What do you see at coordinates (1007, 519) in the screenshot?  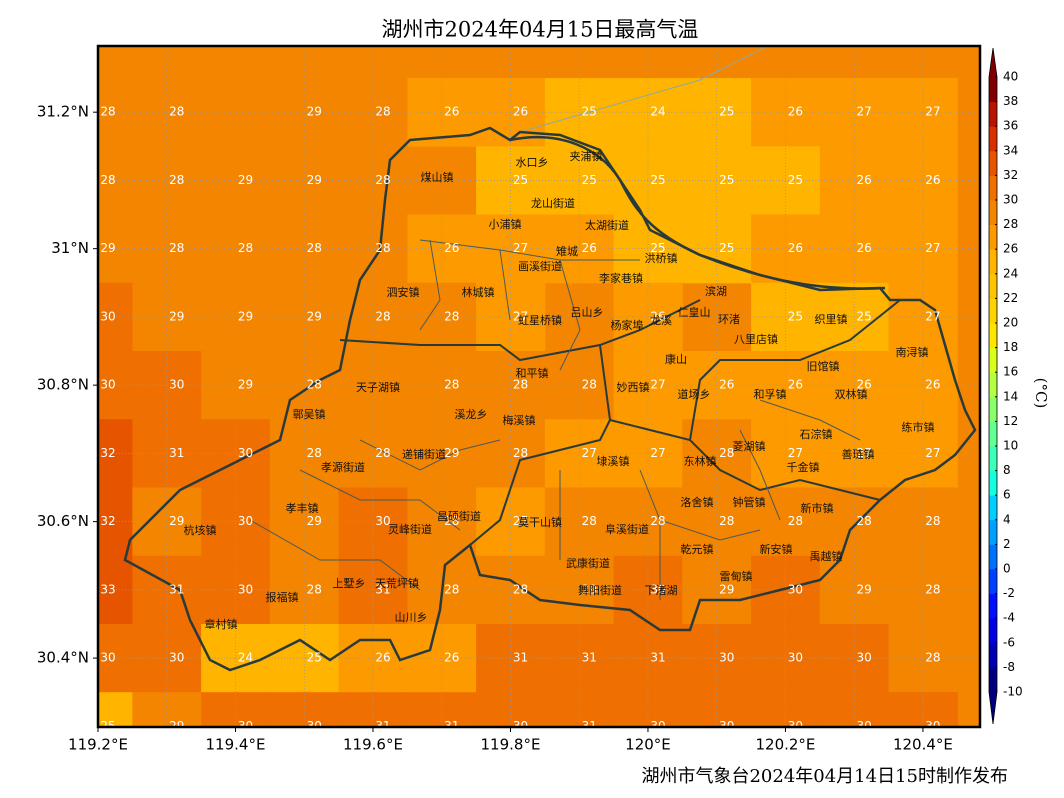 I see `colorbar-tick-label: 4` at bounding box center [1007, 519].